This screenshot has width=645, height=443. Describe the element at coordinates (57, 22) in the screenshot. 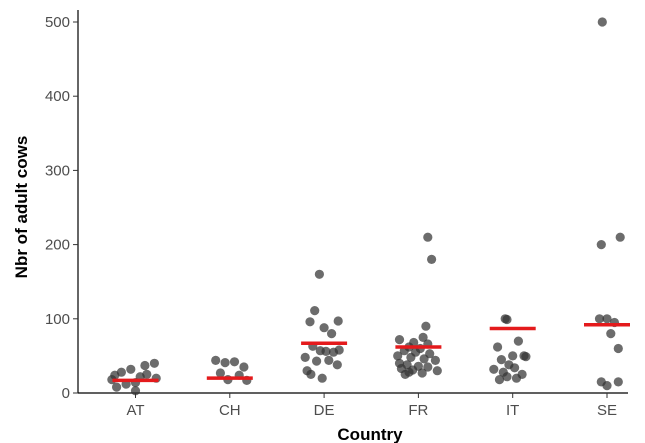

I see `y-tick-label: 500` at that location.